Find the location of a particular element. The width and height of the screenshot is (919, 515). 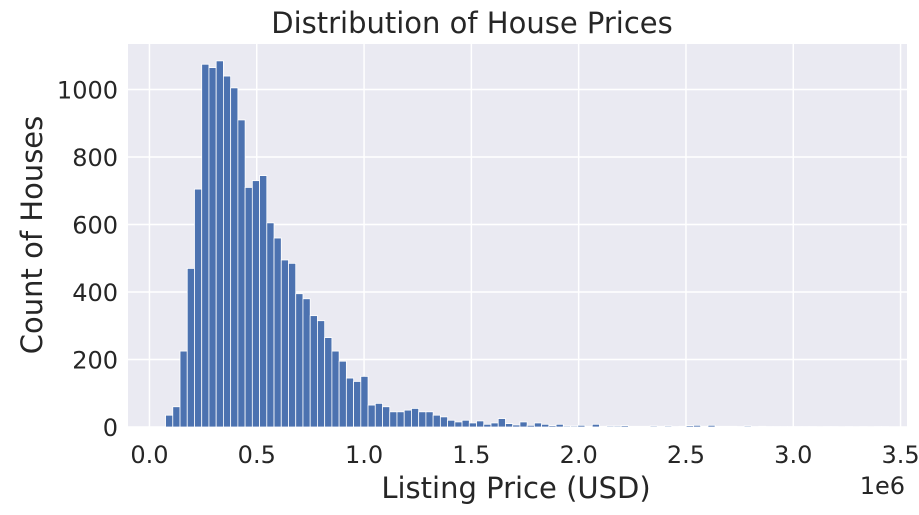

y-tick-label: 800 is located at coordinates (95, 158).